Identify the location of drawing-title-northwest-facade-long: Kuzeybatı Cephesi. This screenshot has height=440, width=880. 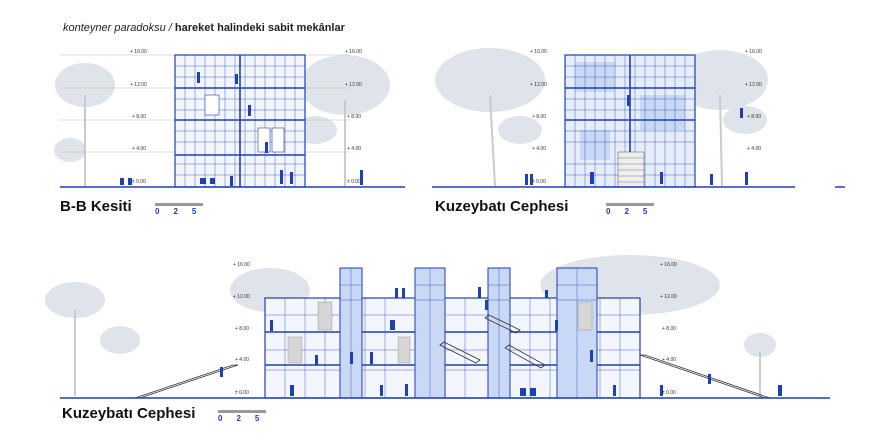
(129, 413).